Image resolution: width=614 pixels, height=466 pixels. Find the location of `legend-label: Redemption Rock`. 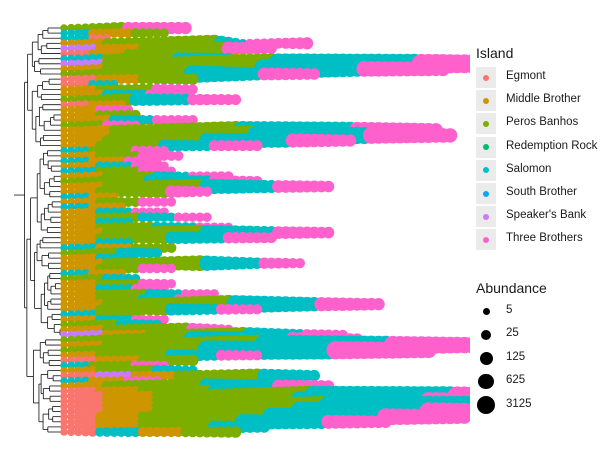

legend-label: Redemption Rock is located at coordinates (552, 145).